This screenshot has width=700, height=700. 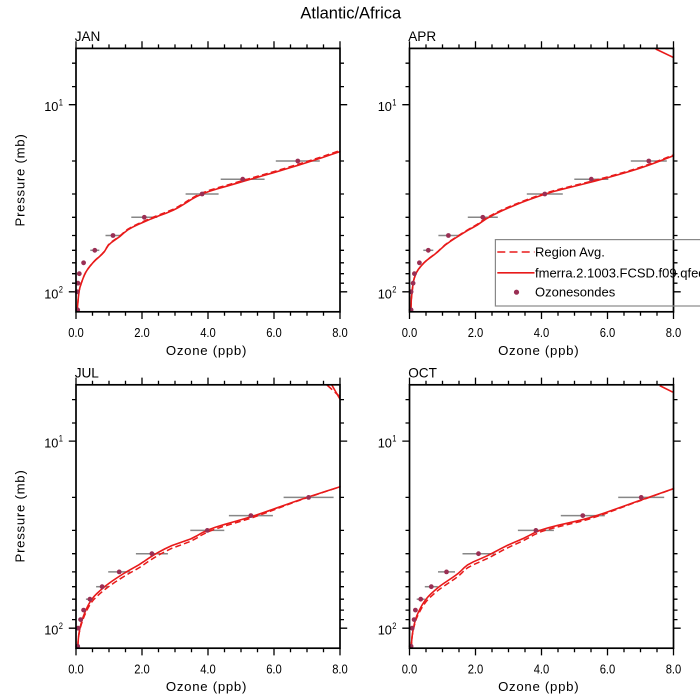 I want to click on svg-text: Atlantic/Africa, so click(x=351, y=13).